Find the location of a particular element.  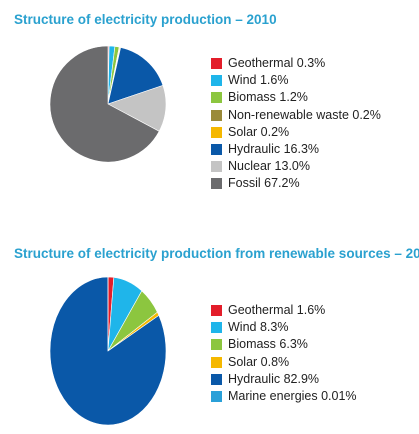

legend-label: Wind 1.6% is located at coordinates (258, 80).